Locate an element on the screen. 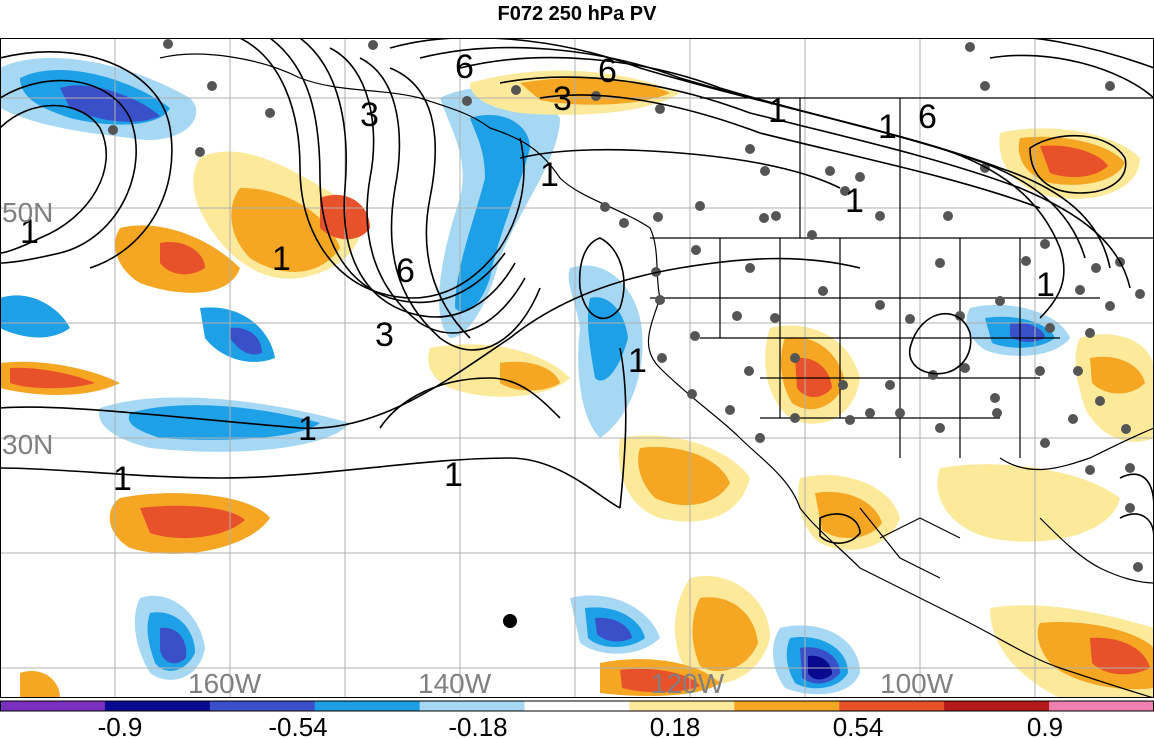  colorbar: -0.9 -0.54 -0.18 0.18 0.54 0.9 is located at coordinates (577, 719).